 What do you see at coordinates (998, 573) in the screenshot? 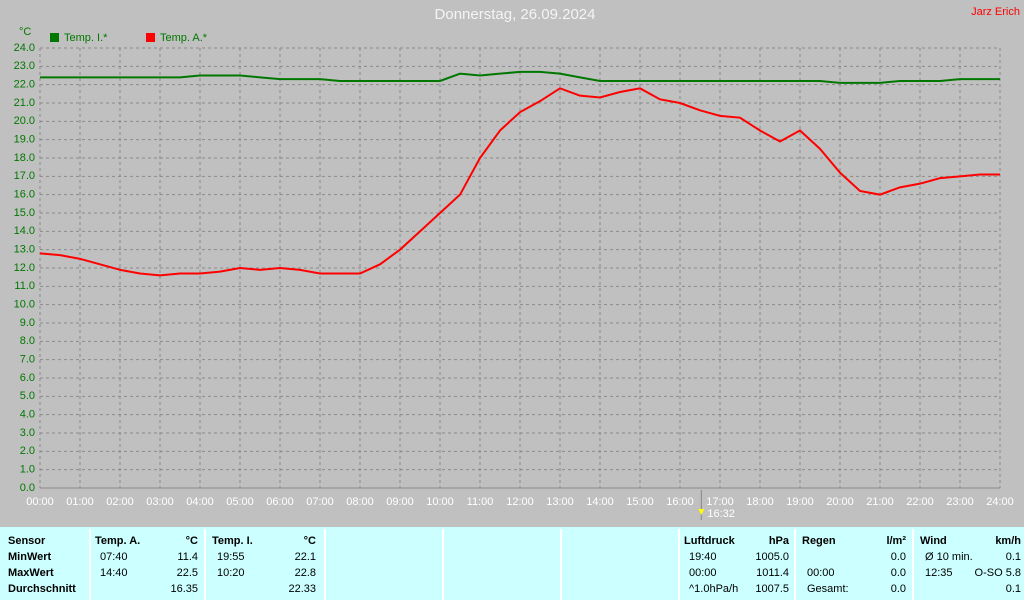
I see `cell-value: O-SO 5.8` at bounding box center [998, 573].